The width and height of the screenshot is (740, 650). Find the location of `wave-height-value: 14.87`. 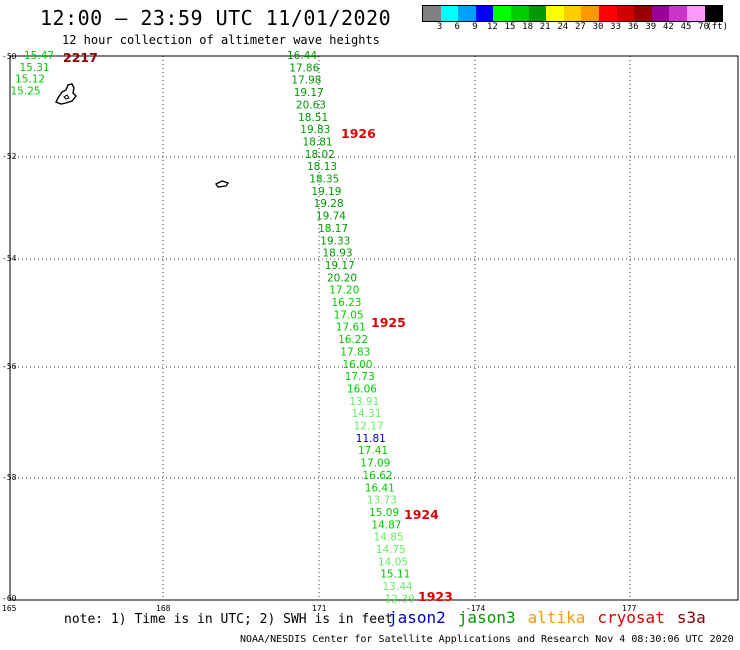

wave-height-value: 14.87 is located at coordinates (386, 525).